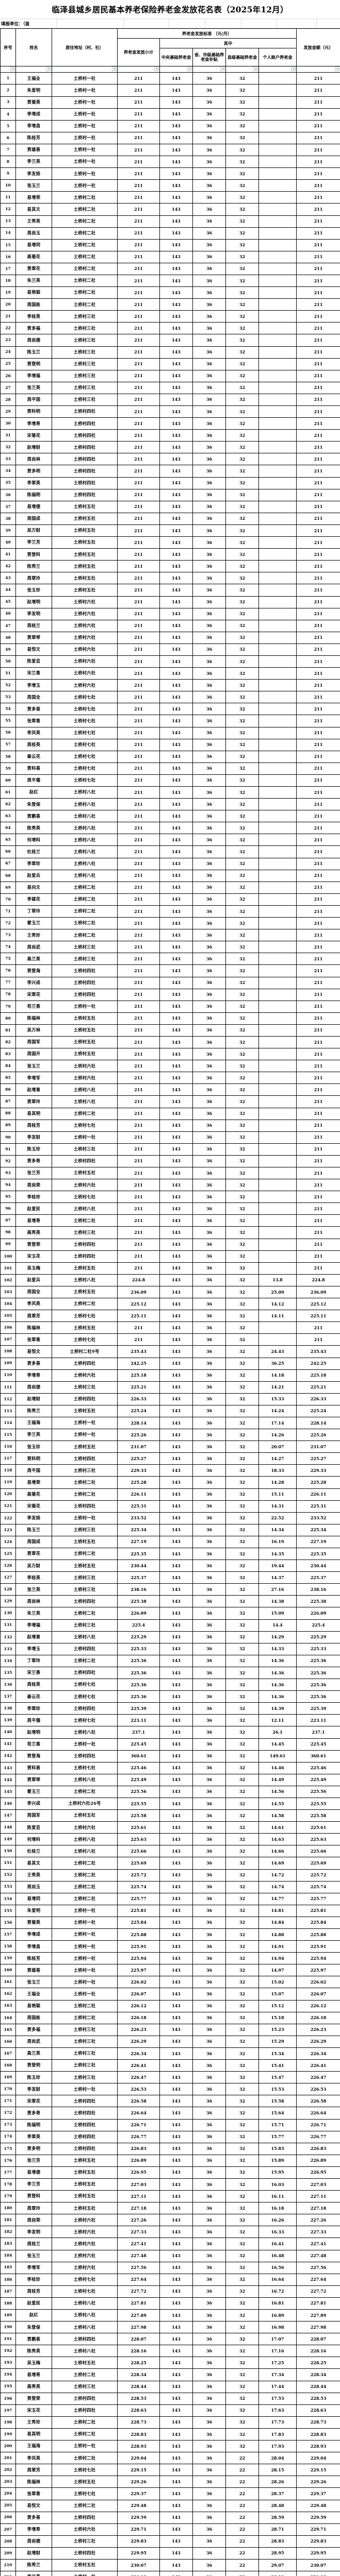  What do you see at coordinates (33, 1292) in the screenshot?
I see `cell-name: 周国全` at bounding box center [33, 1292].